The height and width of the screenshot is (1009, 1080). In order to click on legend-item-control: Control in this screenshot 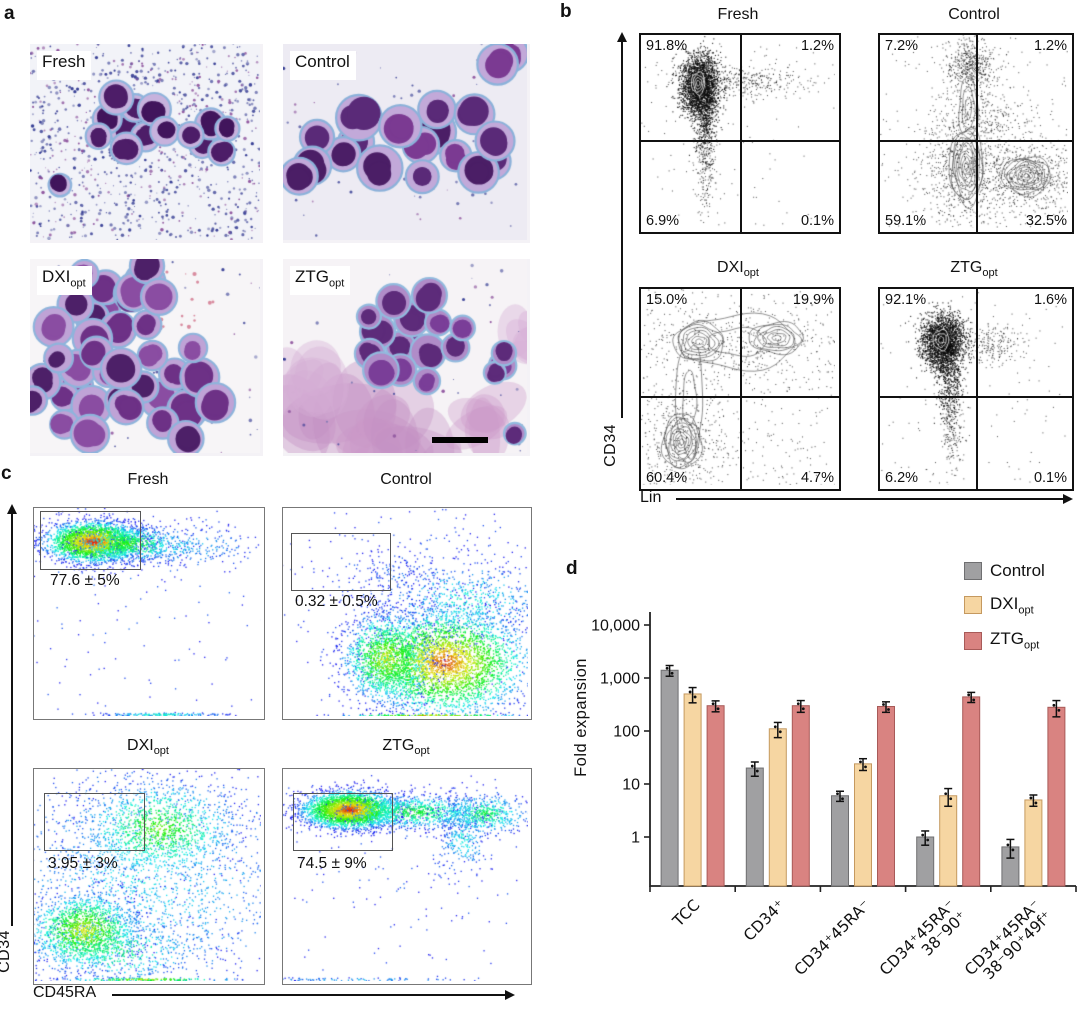, I will do `click(1004, 571)`.